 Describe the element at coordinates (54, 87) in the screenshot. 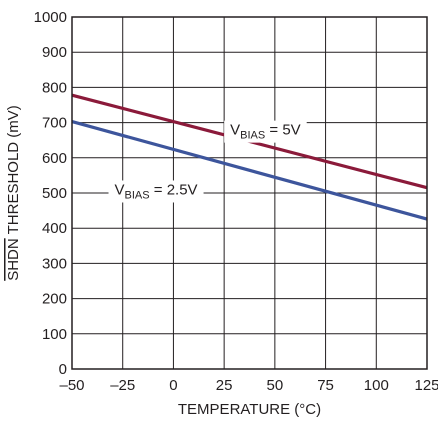

I see `y-tick-label: 800` at that location.